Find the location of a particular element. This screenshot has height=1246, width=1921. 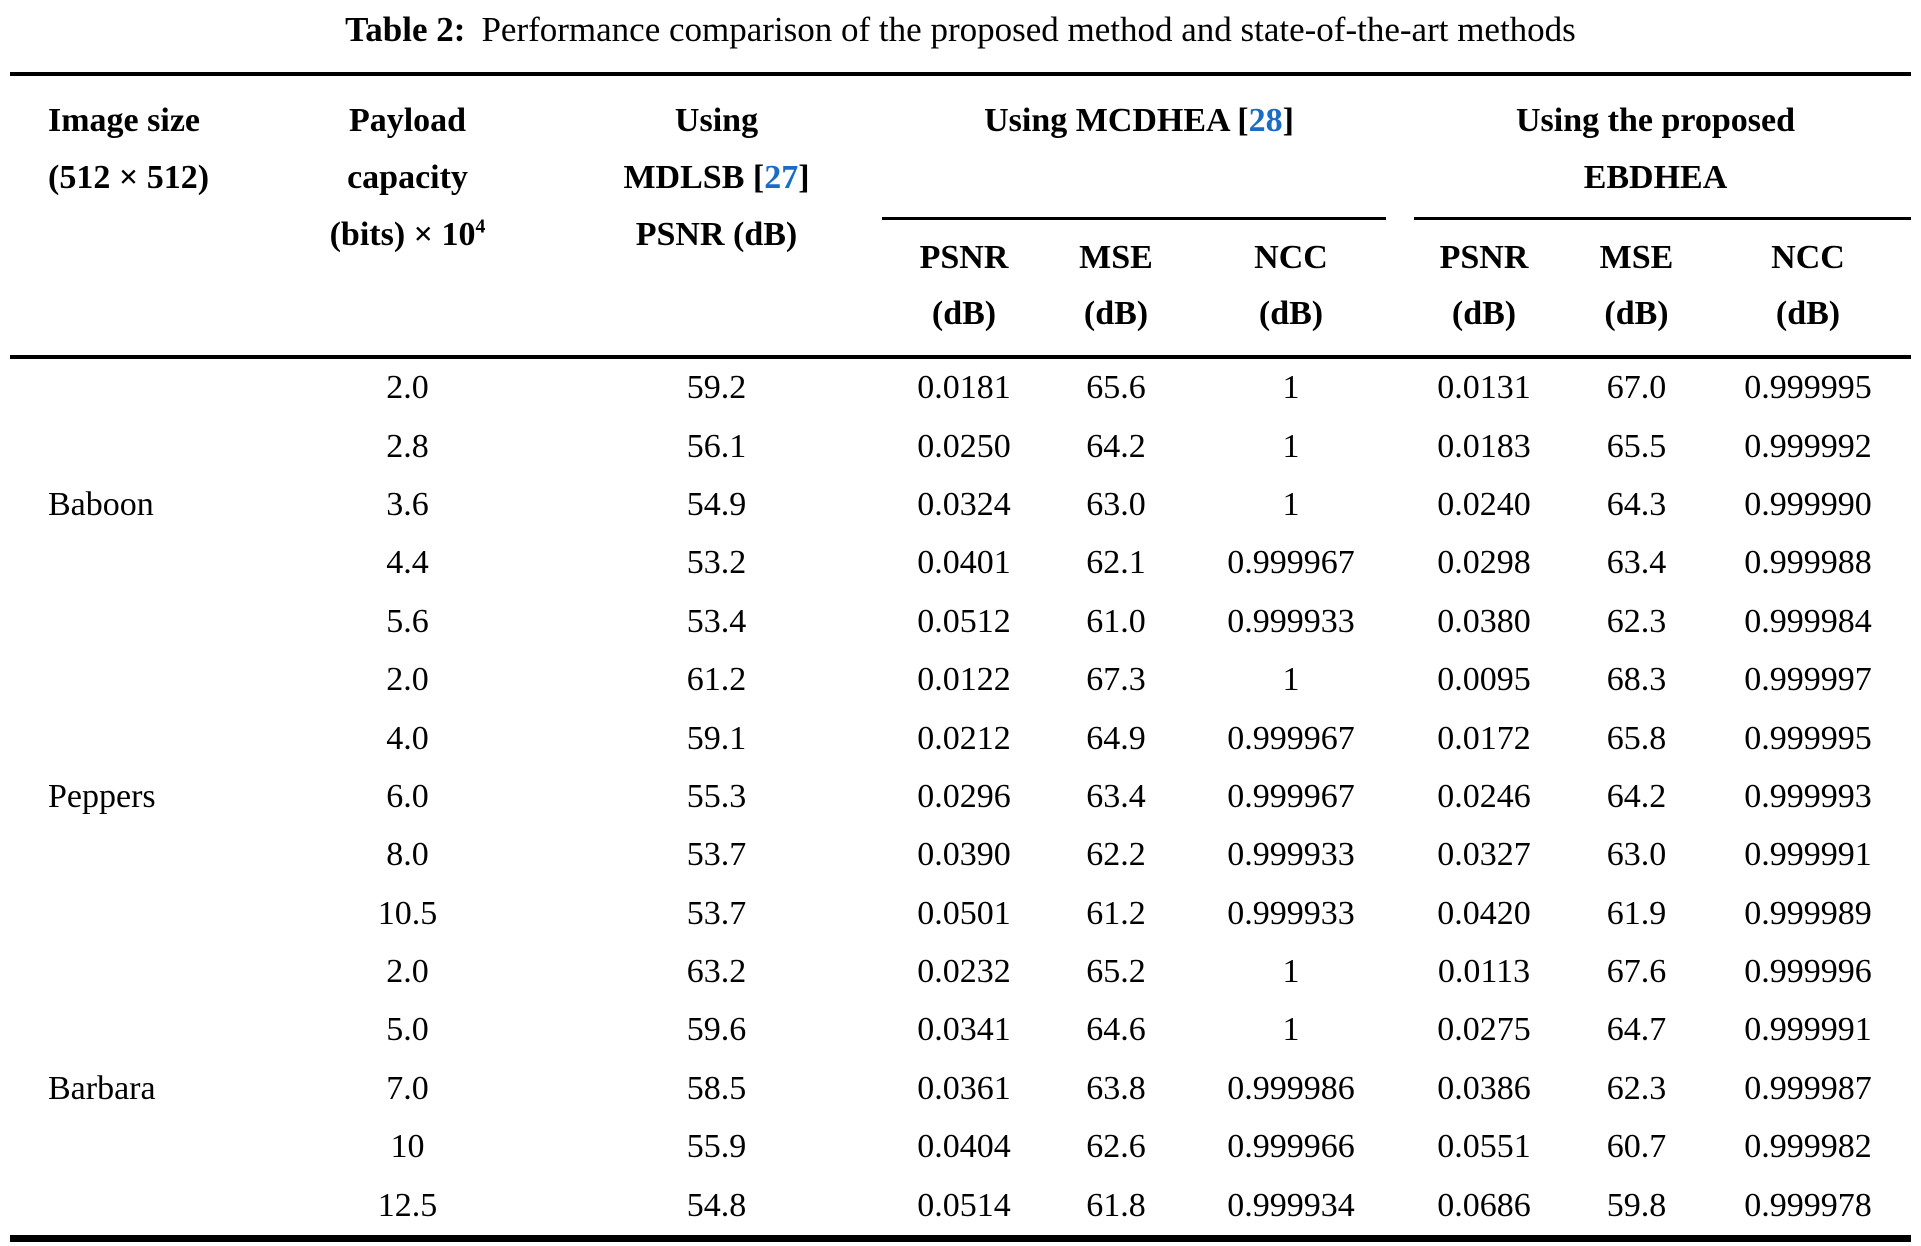

subheader-mcdhea-mse: MSE (dB) is located at coordinates (1116, 288).